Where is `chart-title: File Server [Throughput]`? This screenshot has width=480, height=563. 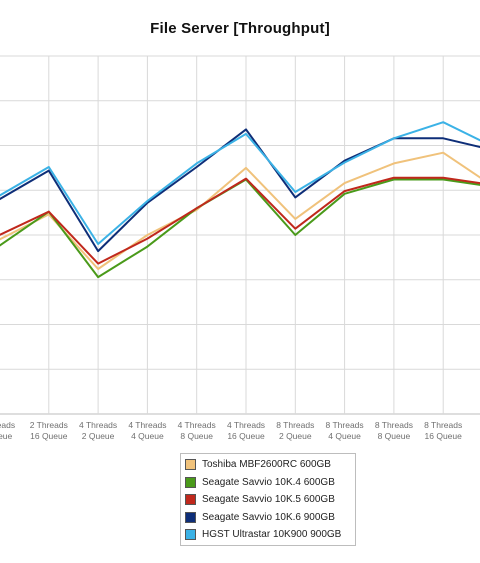
chart-title: File Server [Throughput] is located at coordinates (240, 28).